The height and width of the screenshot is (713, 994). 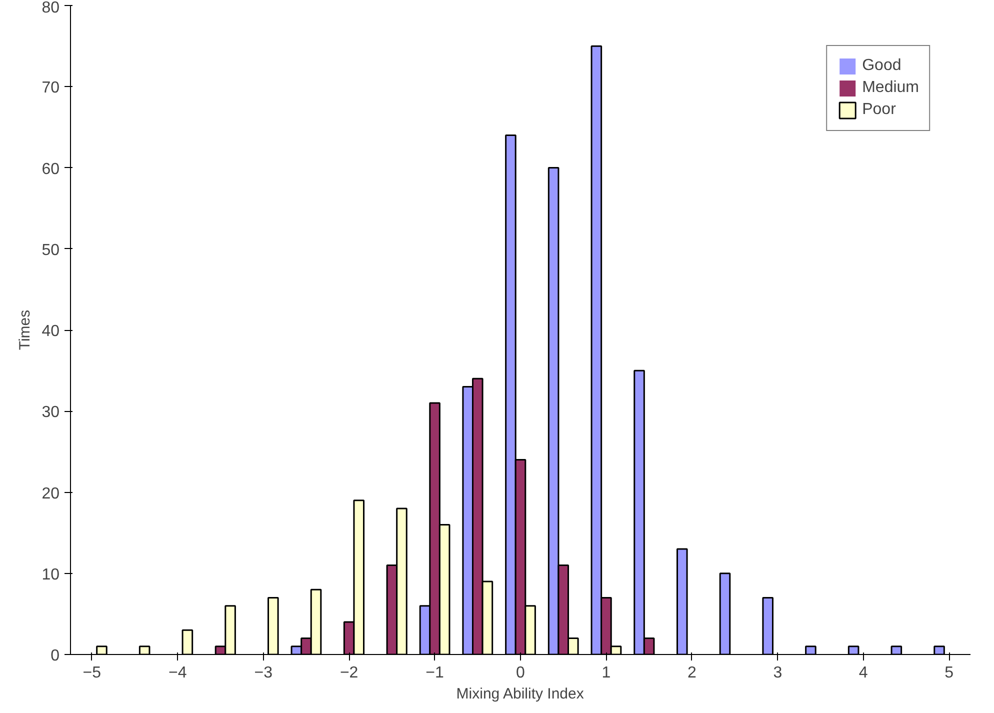 What do you see at coordinates (51, 331) in the screenshot?
I see `y-tick-label: 40` at bounding box center [51, 331].